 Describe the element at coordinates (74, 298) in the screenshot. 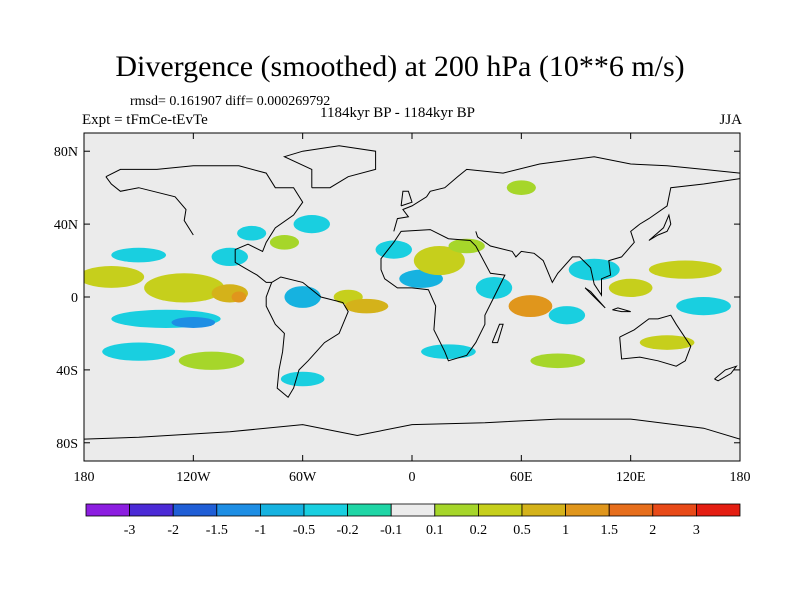

I see `y-tick-label: 0` at that location.